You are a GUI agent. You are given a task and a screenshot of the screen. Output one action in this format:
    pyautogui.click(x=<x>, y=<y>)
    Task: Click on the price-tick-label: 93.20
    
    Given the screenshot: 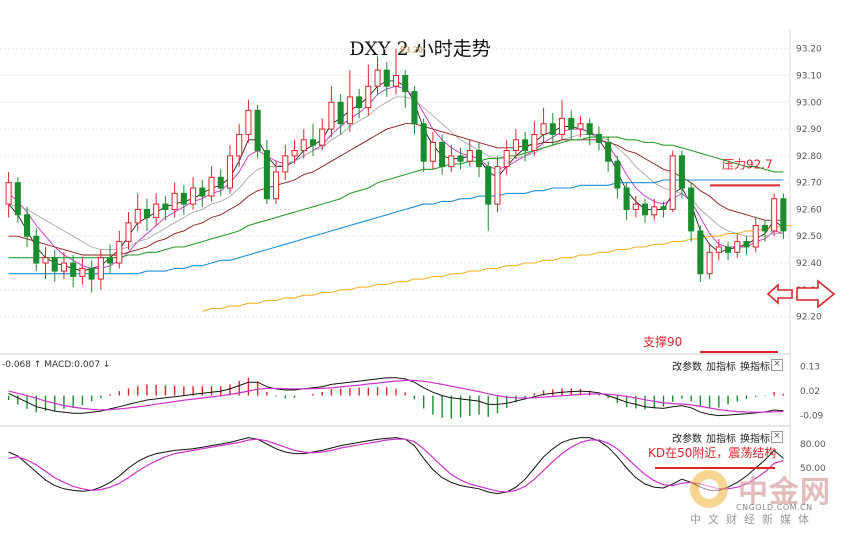 What is the action you would take?
    pyautogui.click(x=809, y=50)
    